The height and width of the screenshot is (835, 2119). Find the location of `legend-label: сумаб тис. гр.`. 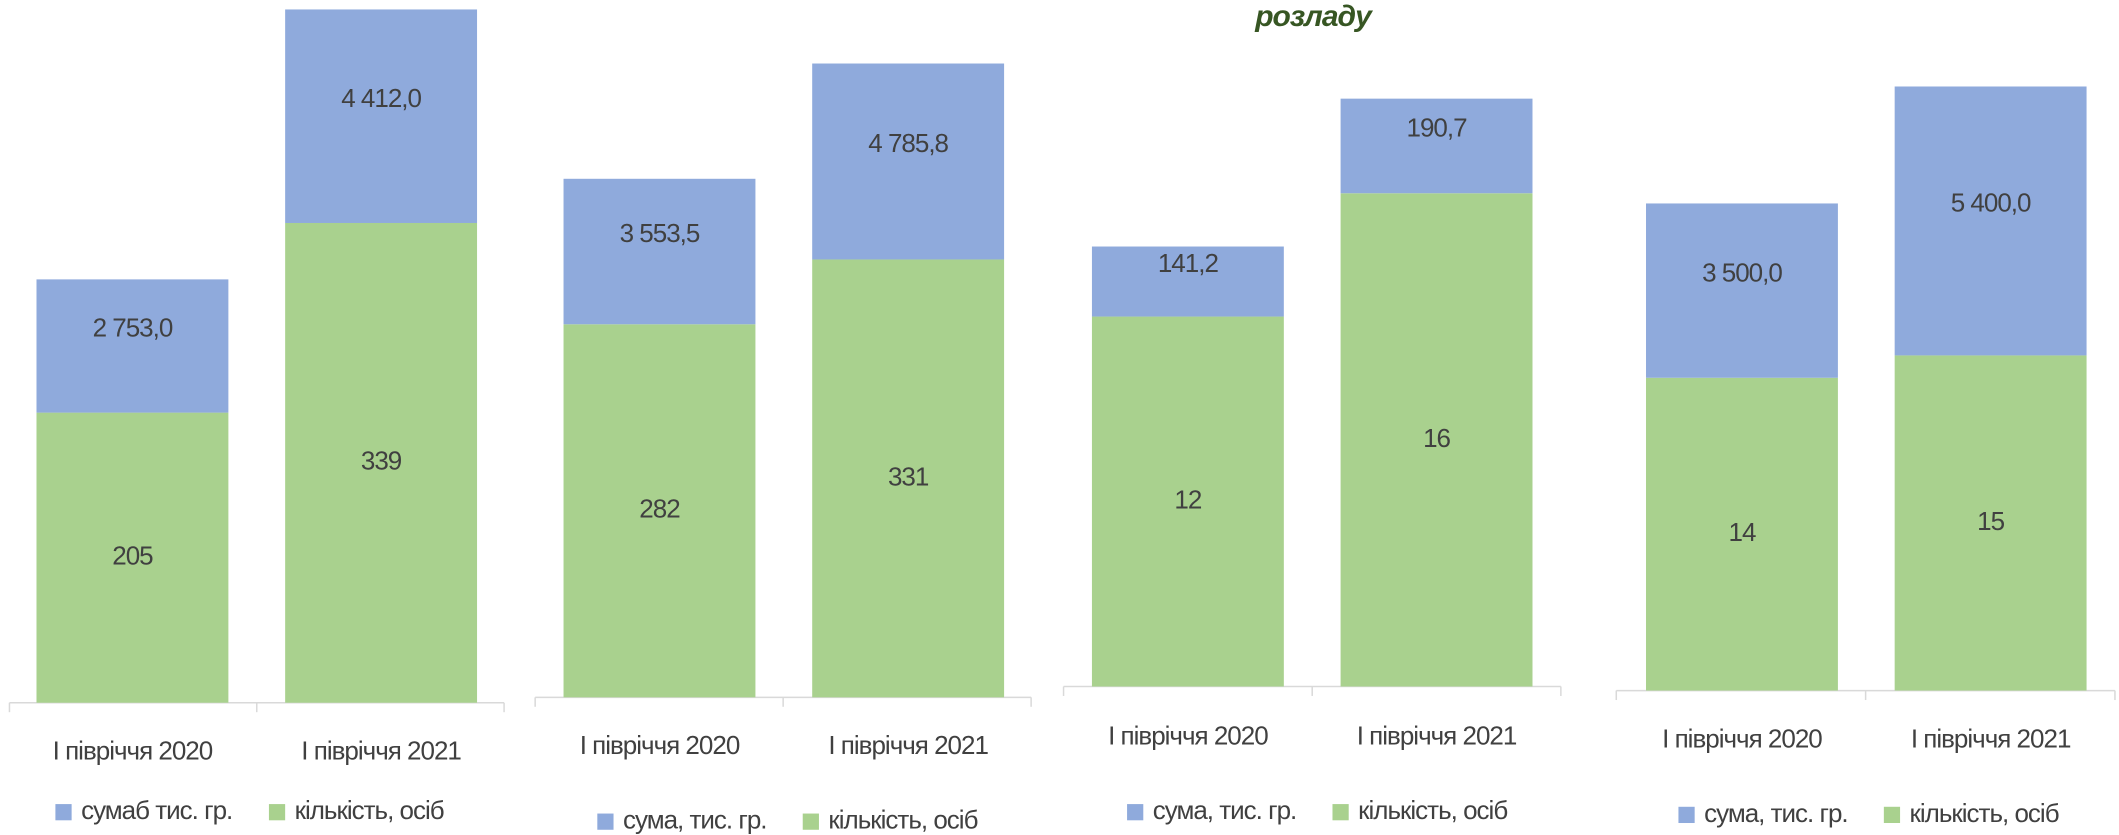

legend-label: сумаб тис. гр. is located at coordinates (156, 810).